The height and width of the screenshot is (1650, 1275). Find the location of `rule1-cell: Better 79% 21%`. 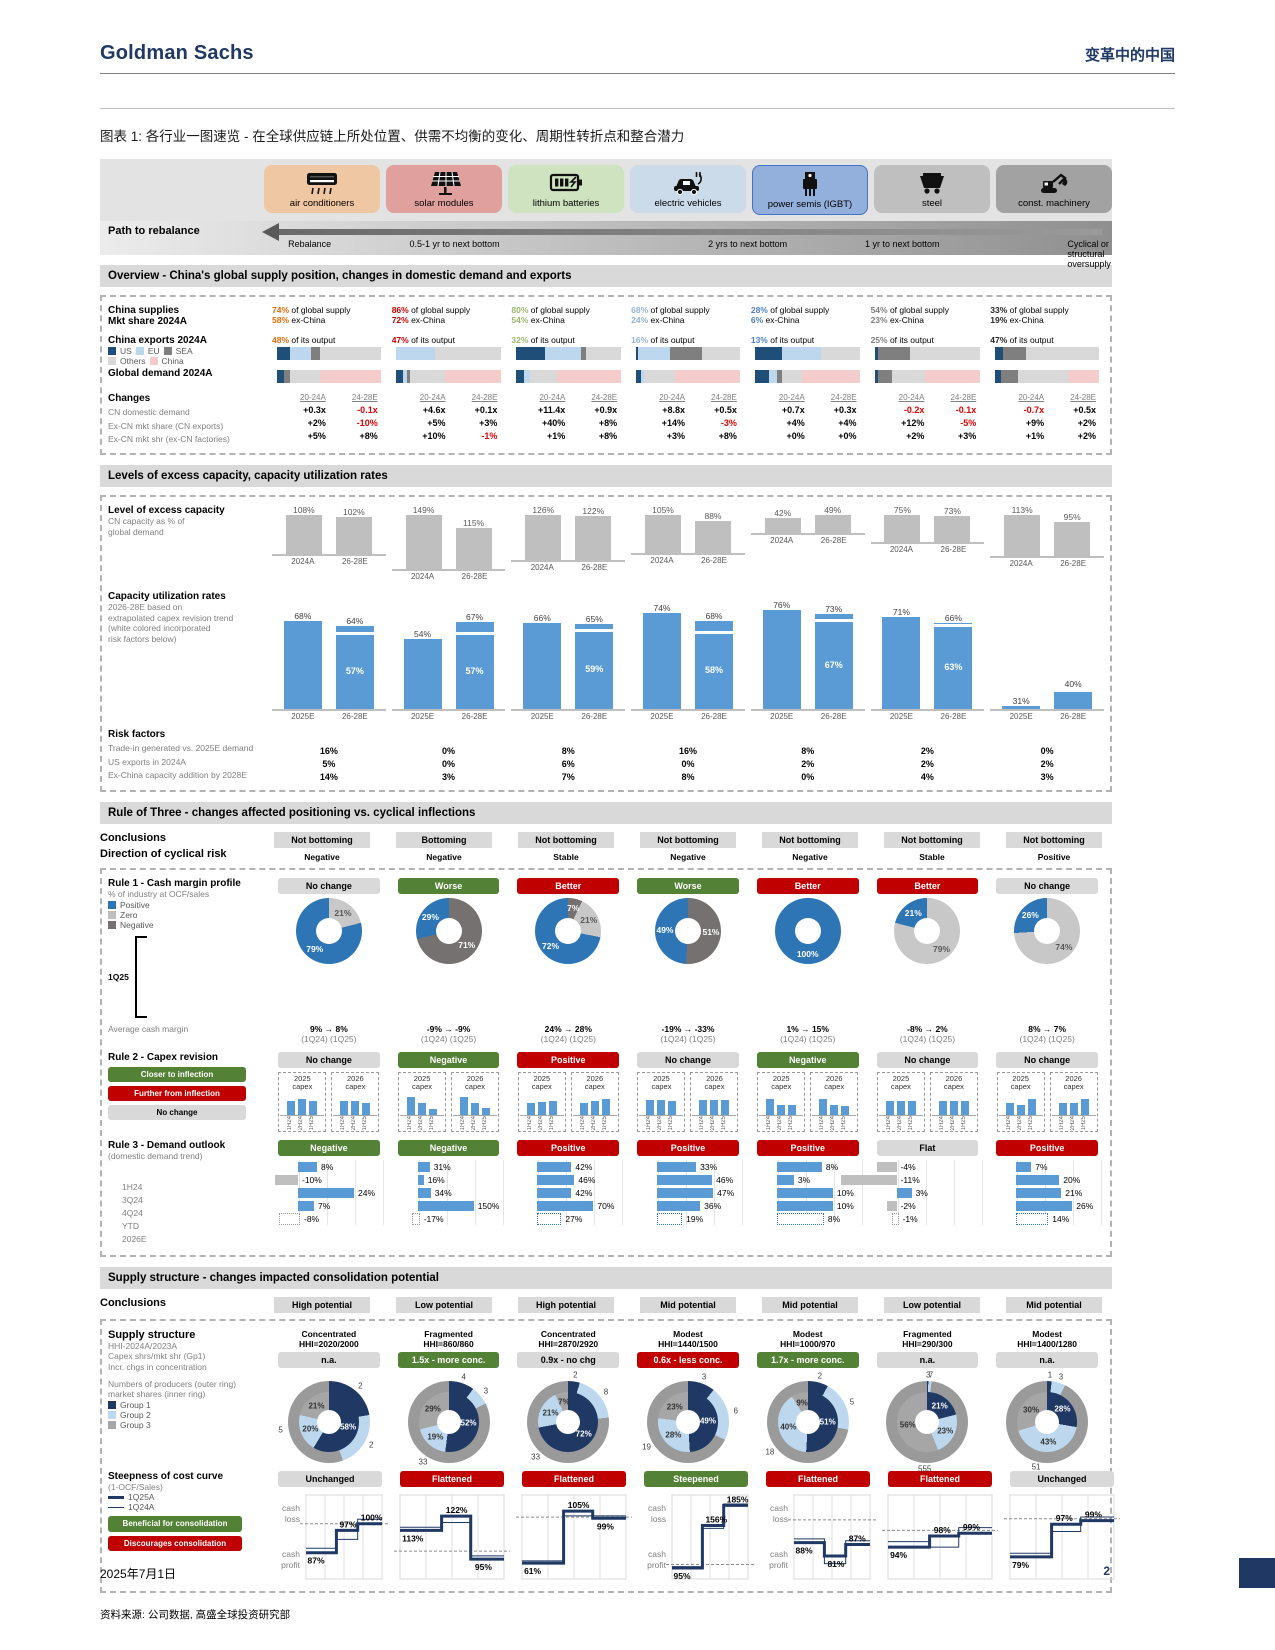

rule1-cell: Better 79% 21% is located at coordinates (928, 920).